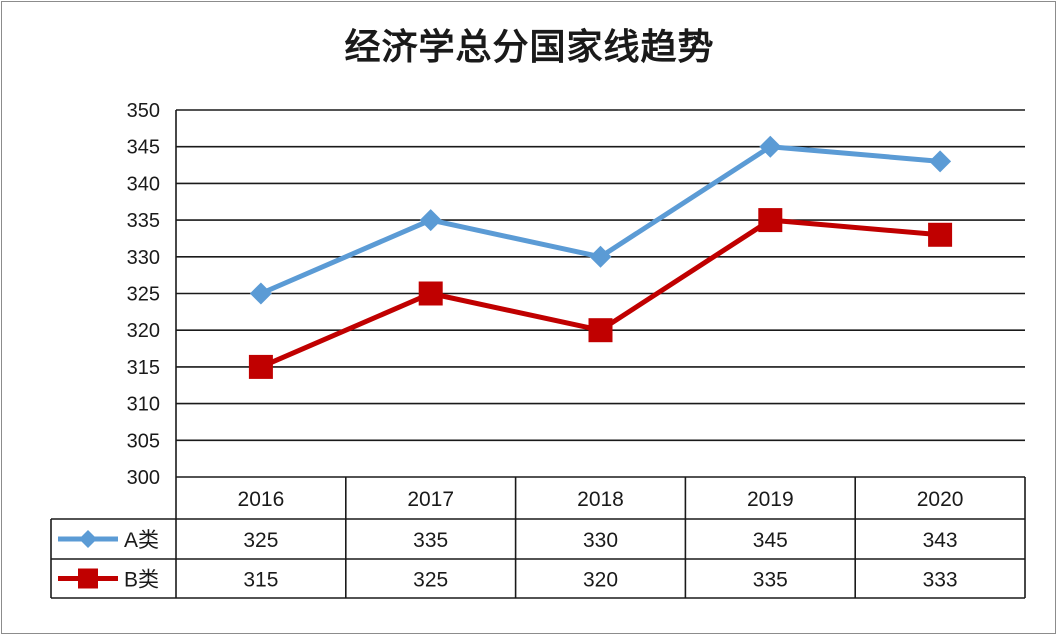 This screenshot has width=1059, height=637. I want to click on x-tick-label: 2018, so click(600, 499).